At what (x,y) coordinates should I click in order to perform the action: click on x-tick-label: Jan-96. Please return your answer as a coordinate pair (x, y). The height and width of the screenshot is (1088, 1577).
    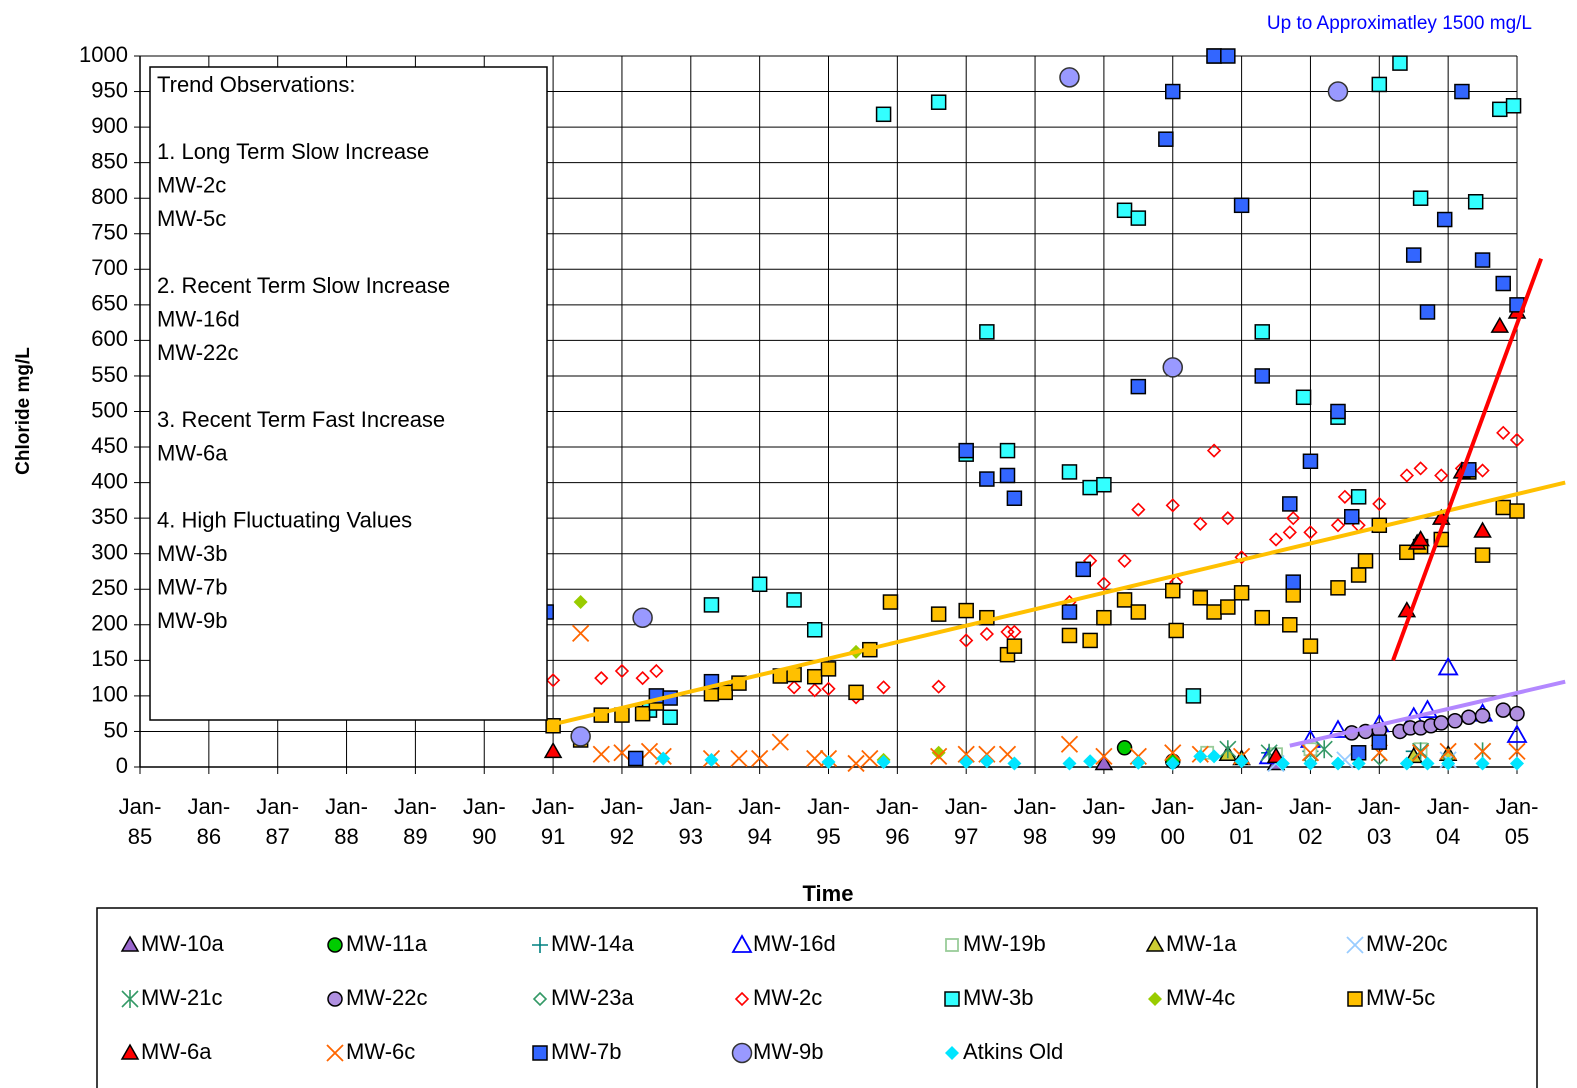
    Looking at the image, I should click on (897, 821).